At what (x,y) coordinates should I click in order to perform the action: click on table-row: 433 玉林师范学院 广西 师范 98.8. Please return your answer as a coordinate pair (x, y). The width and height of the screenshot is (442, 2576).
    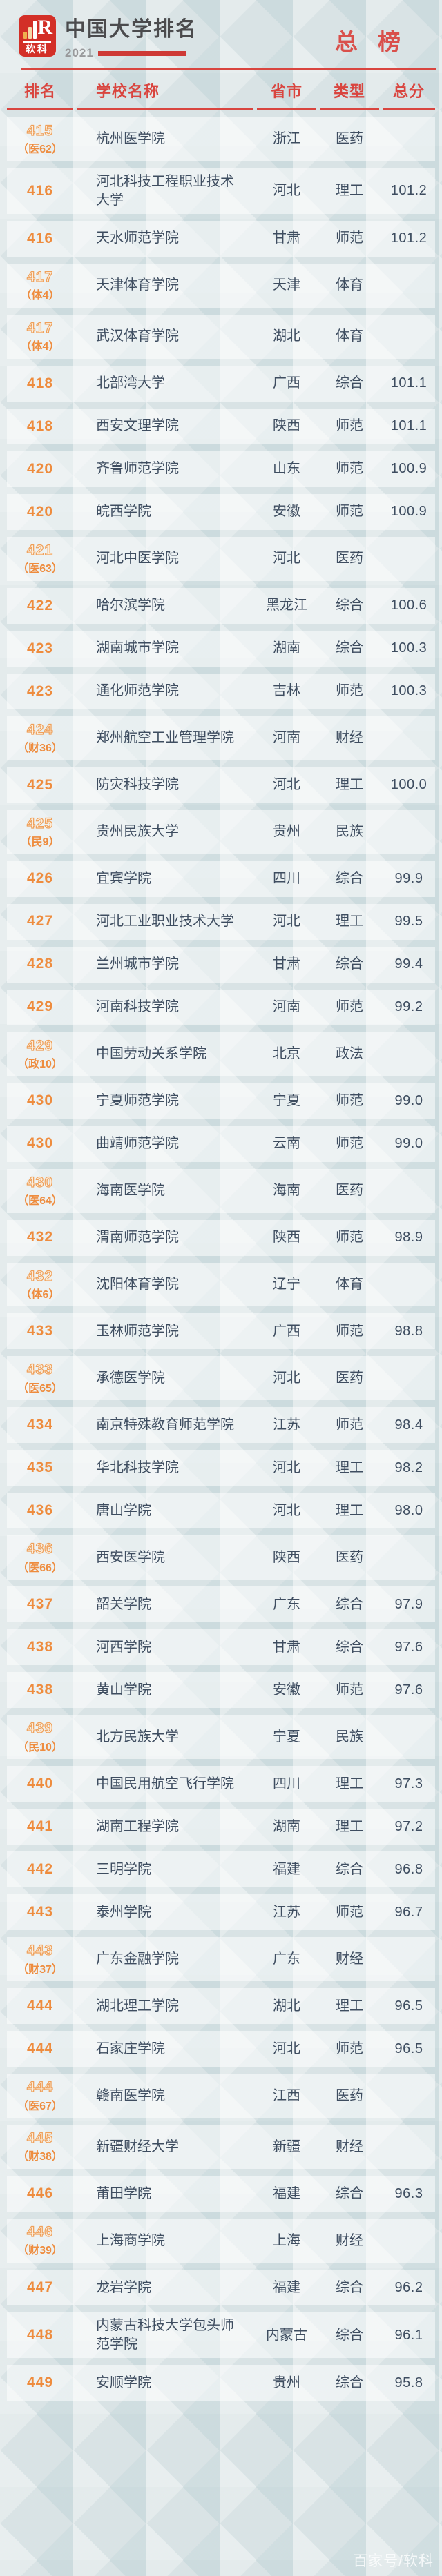
    Looking at the image, I should click on (221, 1331).